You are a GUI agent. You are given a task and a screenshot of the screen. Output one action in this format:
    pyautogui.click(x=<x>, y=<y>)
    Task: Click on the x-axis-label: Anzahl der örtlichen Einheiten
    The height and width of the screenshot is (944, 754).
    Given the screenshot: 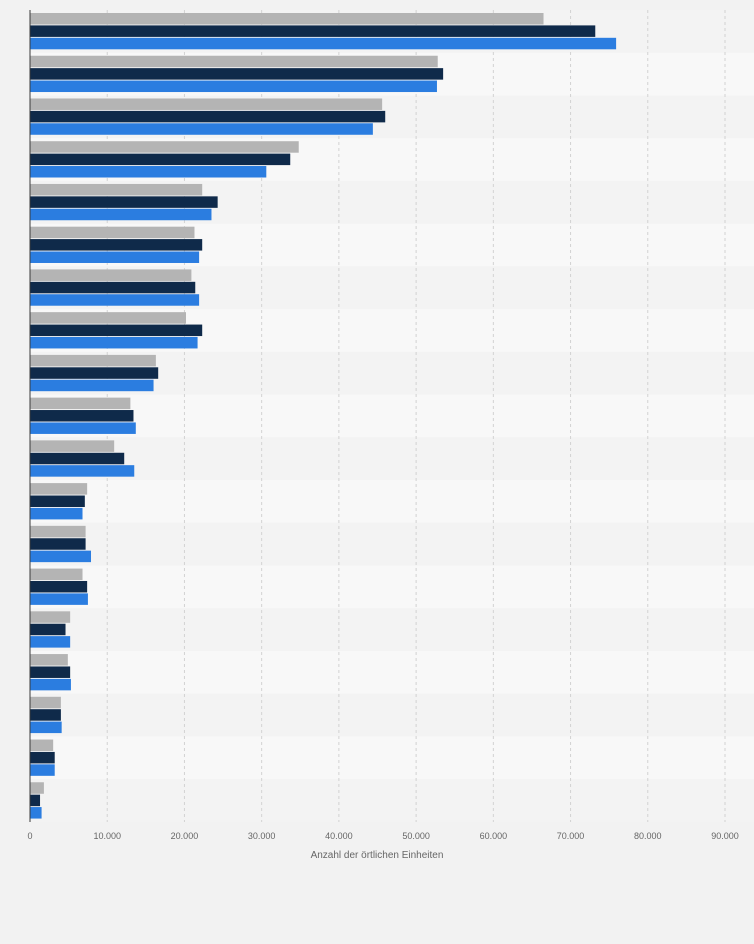 What is the action you would take?
    pyautogui.click(x=377, y=855)
    